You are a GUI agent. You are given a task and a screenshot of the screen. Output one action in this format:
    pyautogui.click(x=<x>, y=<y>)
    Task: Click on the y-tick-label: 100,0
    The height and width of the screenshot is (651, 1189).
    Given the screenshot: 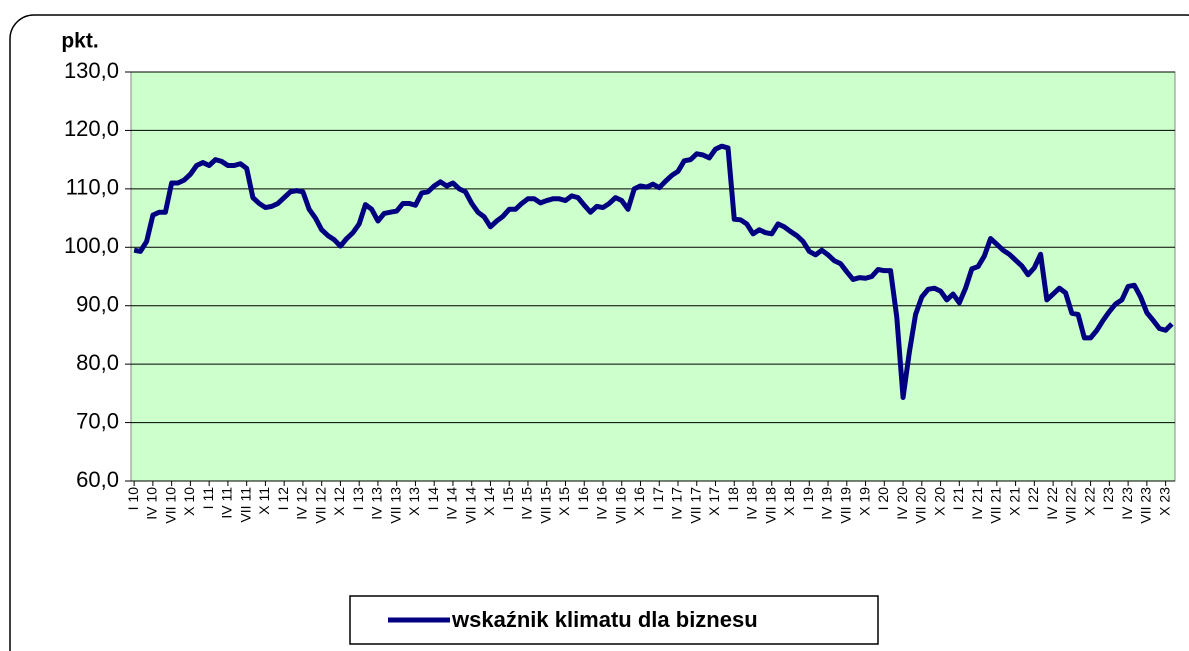 What is the action you would take?
    pyautogui.click(x=91, y=245)
    